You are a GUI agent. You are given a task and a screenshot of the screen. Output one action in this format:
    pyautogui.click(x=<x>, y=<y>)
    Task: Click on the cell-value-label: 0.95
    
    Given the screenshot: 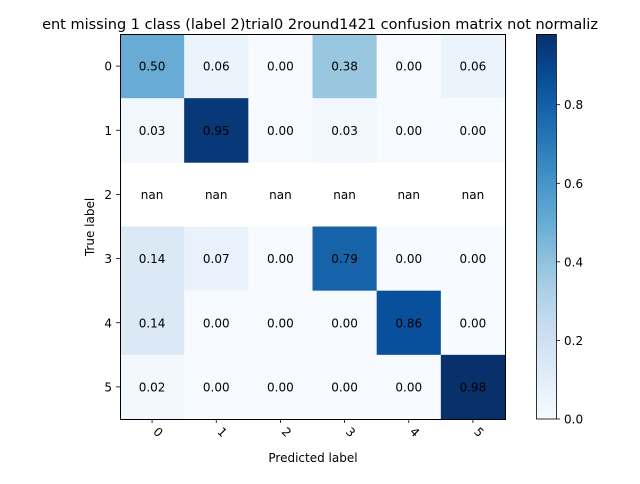 What is the action you would take?
    pyautogui.click(x=216, y=131)
    